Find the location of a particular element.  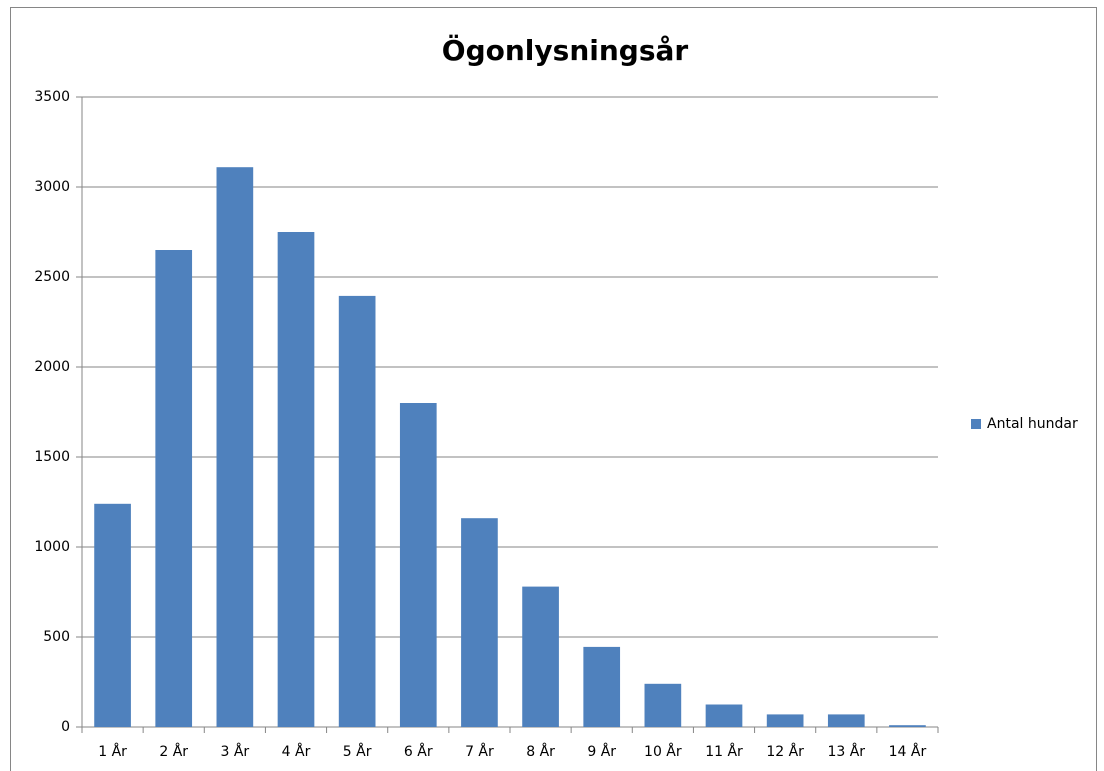

x-tick-label: 13 År is located at coordinates (846, 751).